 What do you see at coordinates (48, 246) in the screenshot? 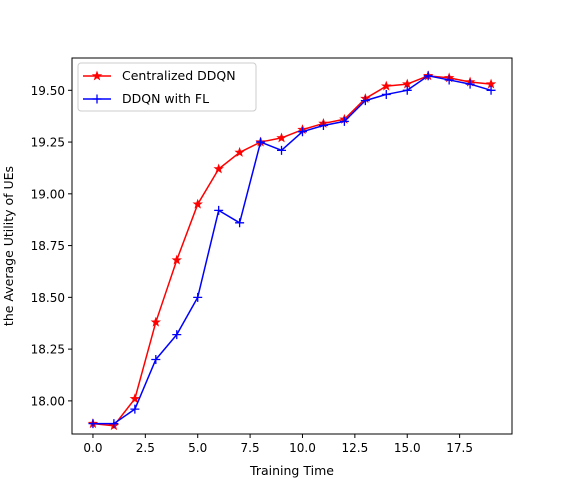
I see `y-tick-label: 18.75` at bounding box center [48, 246].